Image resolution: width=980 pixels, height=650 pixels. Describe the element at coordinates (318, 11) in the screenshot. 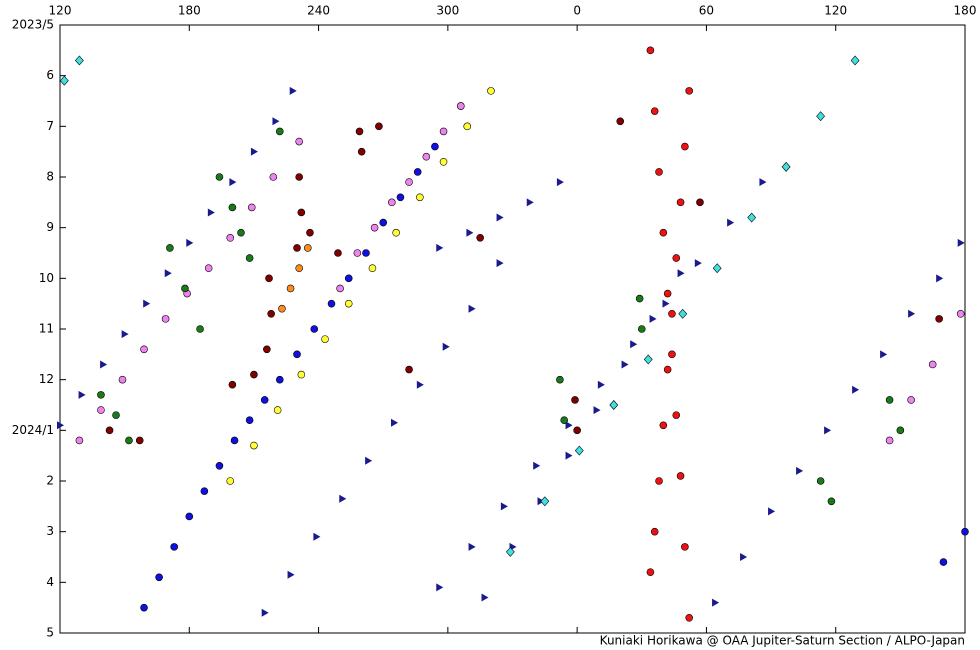

I see `x-tick-label: 240` at that location.